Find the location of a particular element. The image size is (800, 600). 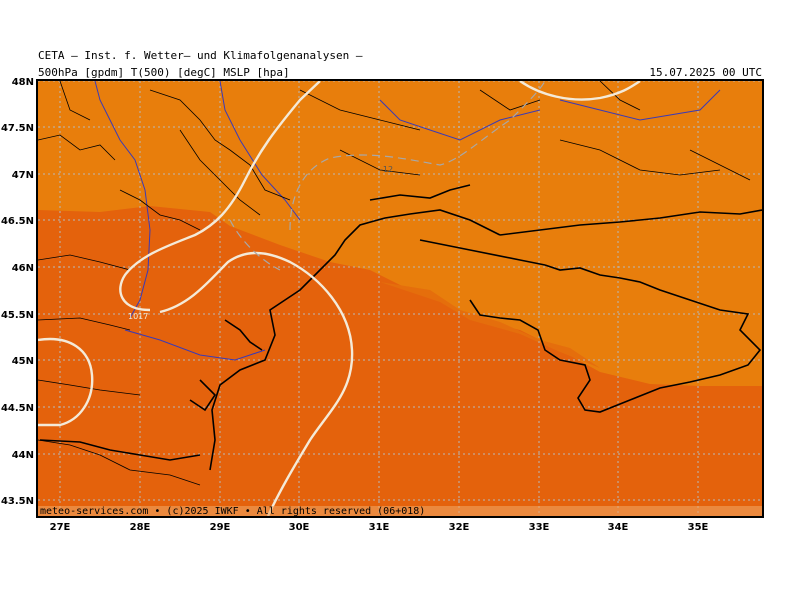

lon-tick-label: 31E is located at coordinates (379, 527).